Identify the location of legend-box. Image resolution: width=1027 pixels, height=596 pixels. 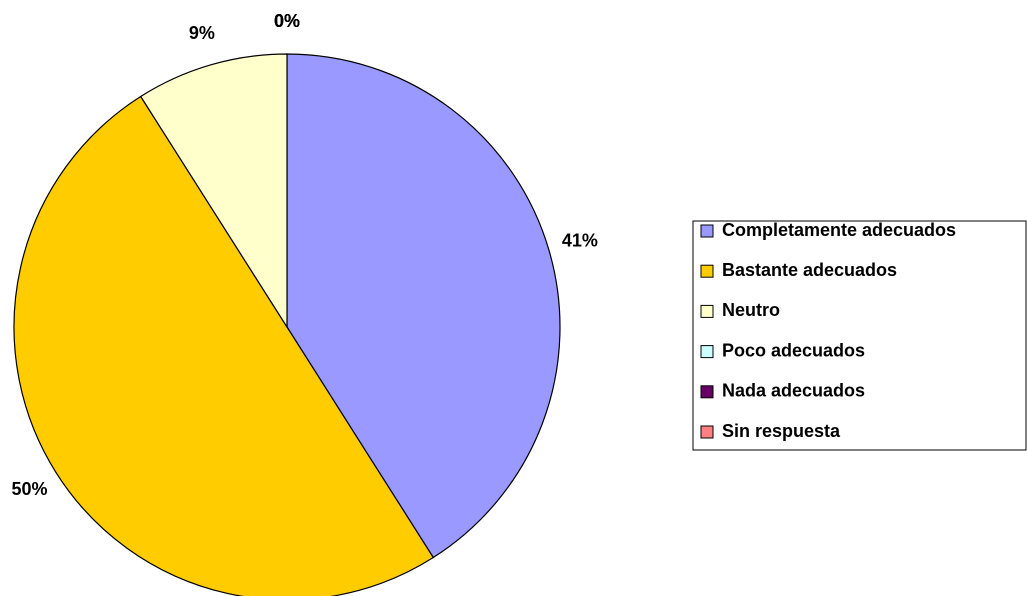
(859, 335).